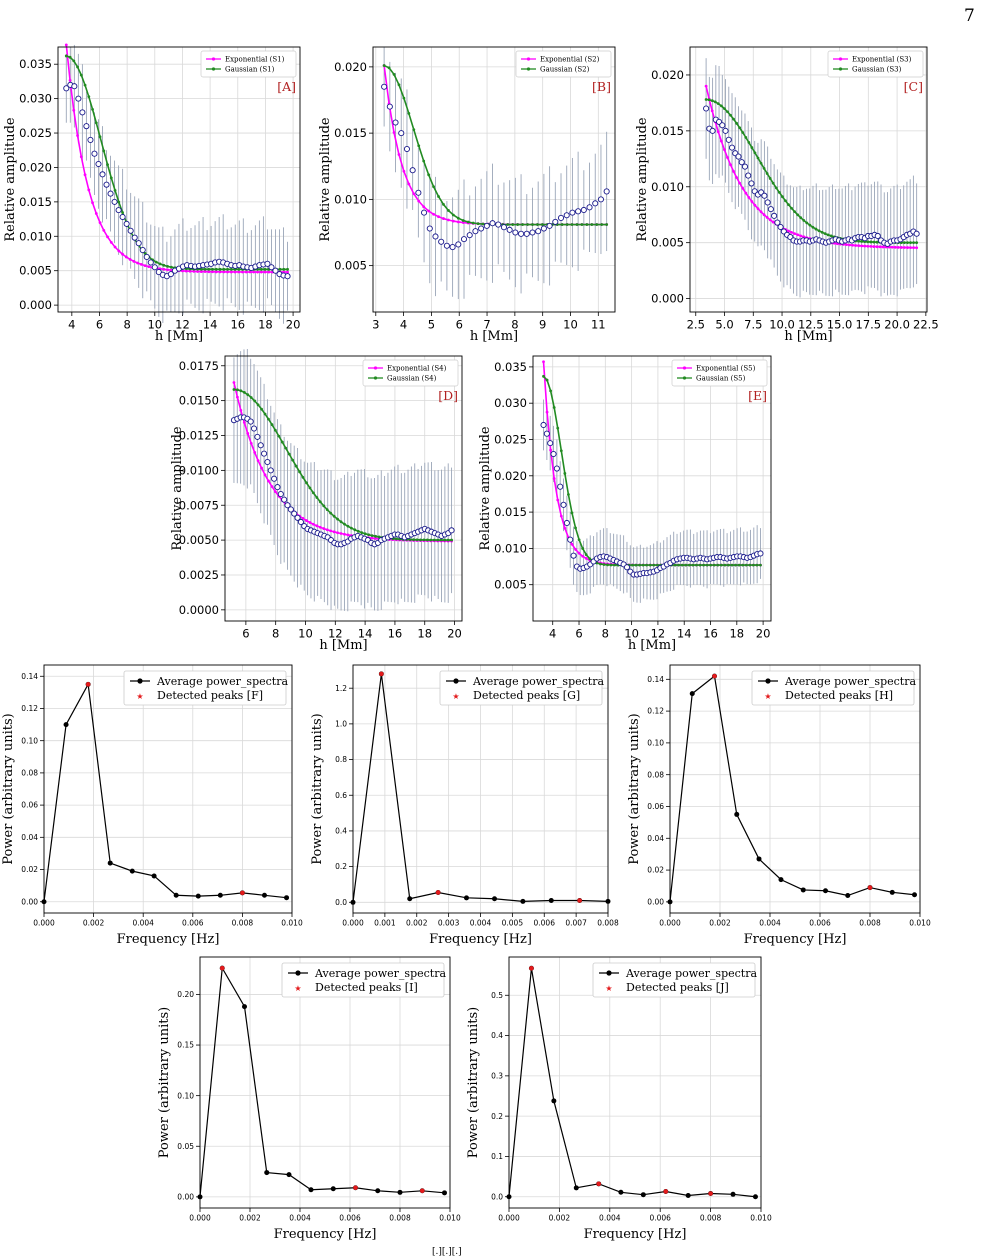 This screenshot has width=985, height=1259. What do you see at coordinates (375, 378) in the screenshot?
I see `legend-marker-gaussian` at bounding box center [375, 378].